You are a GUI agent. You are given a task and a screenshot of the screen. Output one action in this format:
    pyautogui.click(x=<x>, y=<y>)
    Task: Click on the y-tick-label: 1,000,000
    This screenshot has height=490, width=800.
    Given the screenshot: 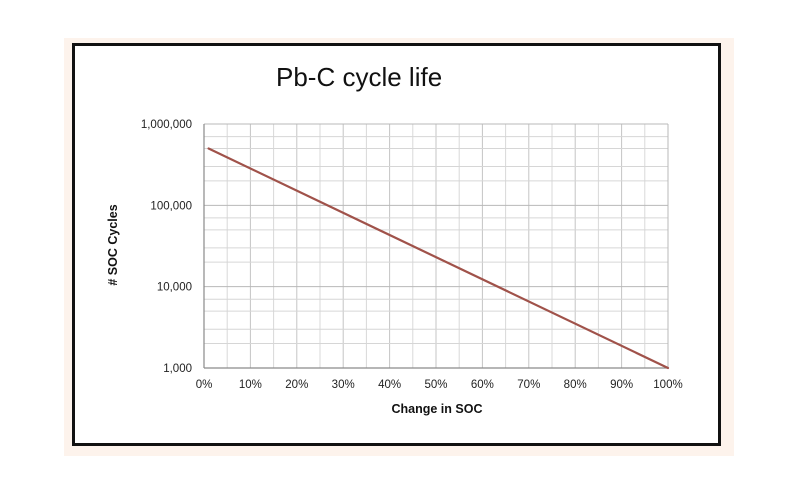 What is the action you would take?
    pyautogui.click(x=166, y=125)
    